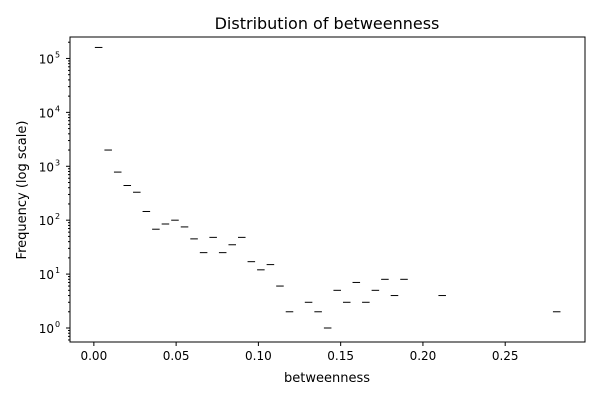  I want to click on x-tick-label: 0.00, so click(93, 356).